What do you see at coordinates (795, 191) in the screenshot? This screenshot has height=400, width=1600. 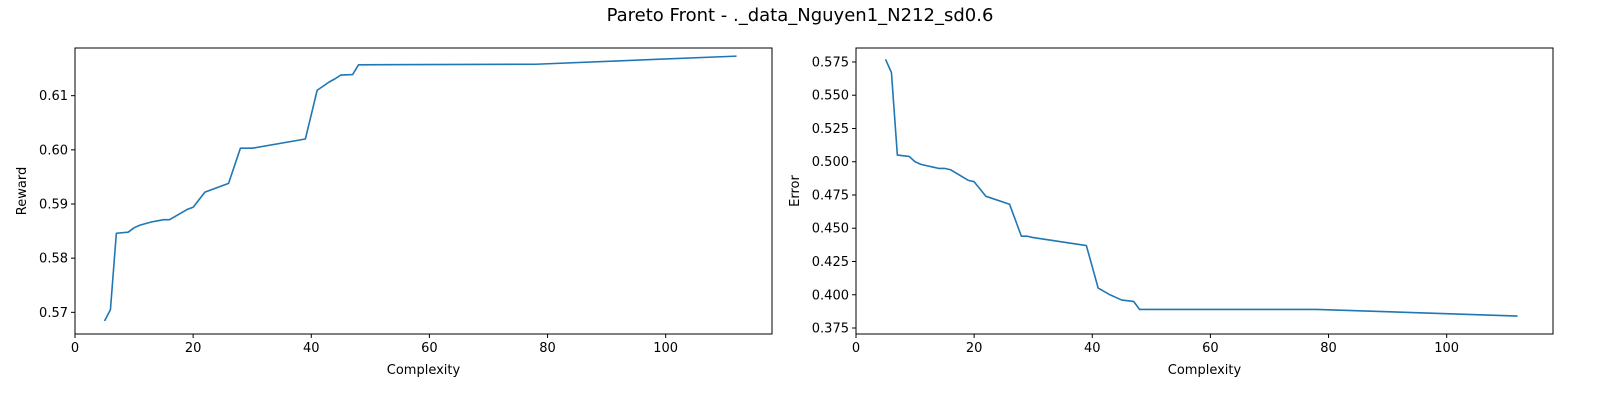 I see `error-y-axis-label: Error` at bounding box center [795, 191].